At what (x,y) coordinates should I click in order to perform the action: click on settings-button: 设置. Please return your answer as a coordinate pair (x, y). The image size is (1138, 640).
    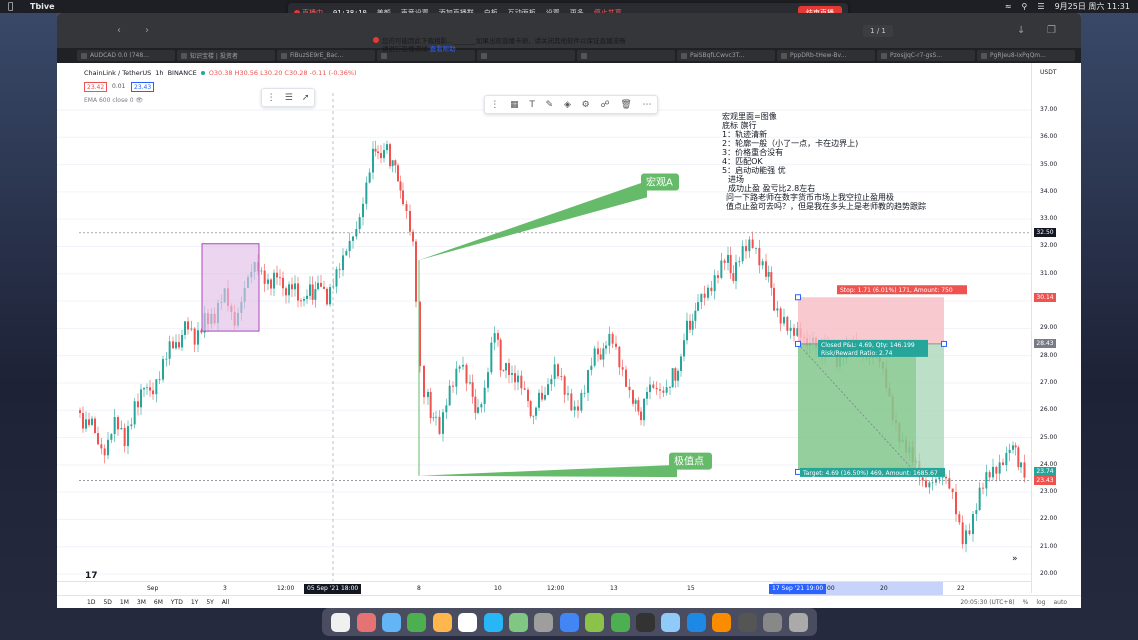
    Looking at the image, I should click on (553, 13).